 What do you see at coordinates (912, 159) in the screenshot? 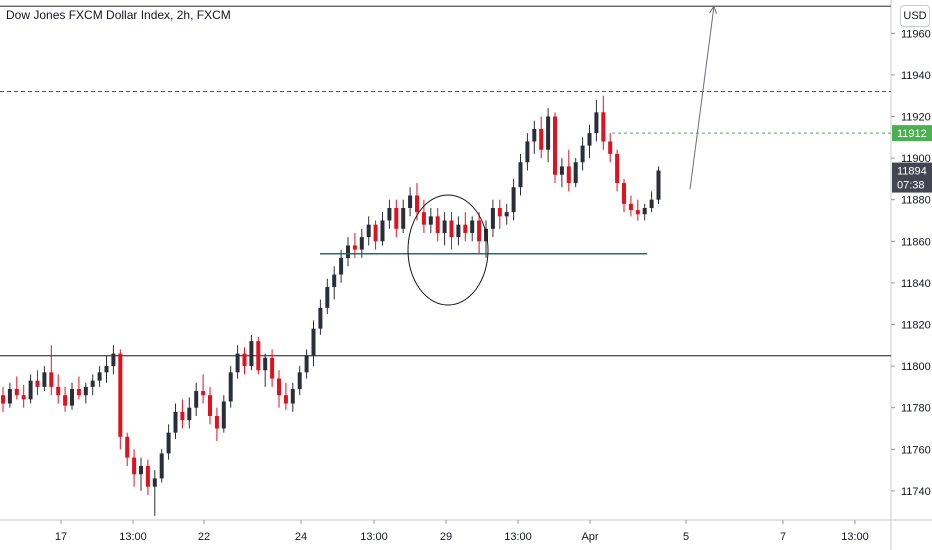
I see `price-badges: 11912 11894 07:38` at bounding box center [912, 159].